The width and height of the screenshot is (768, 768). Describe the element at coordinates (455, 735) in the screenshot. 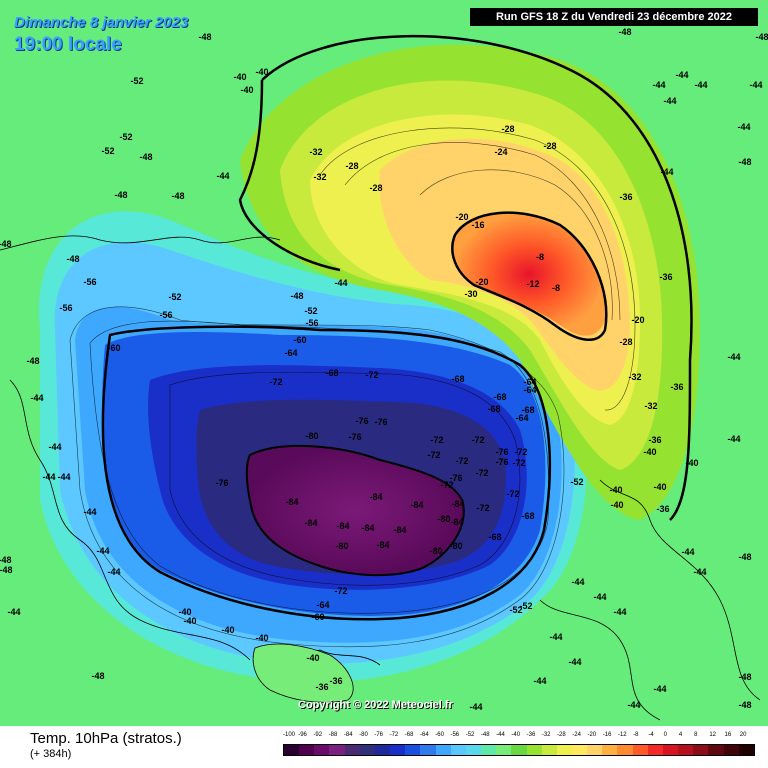

I see `color-scale-label: -56` at that location.